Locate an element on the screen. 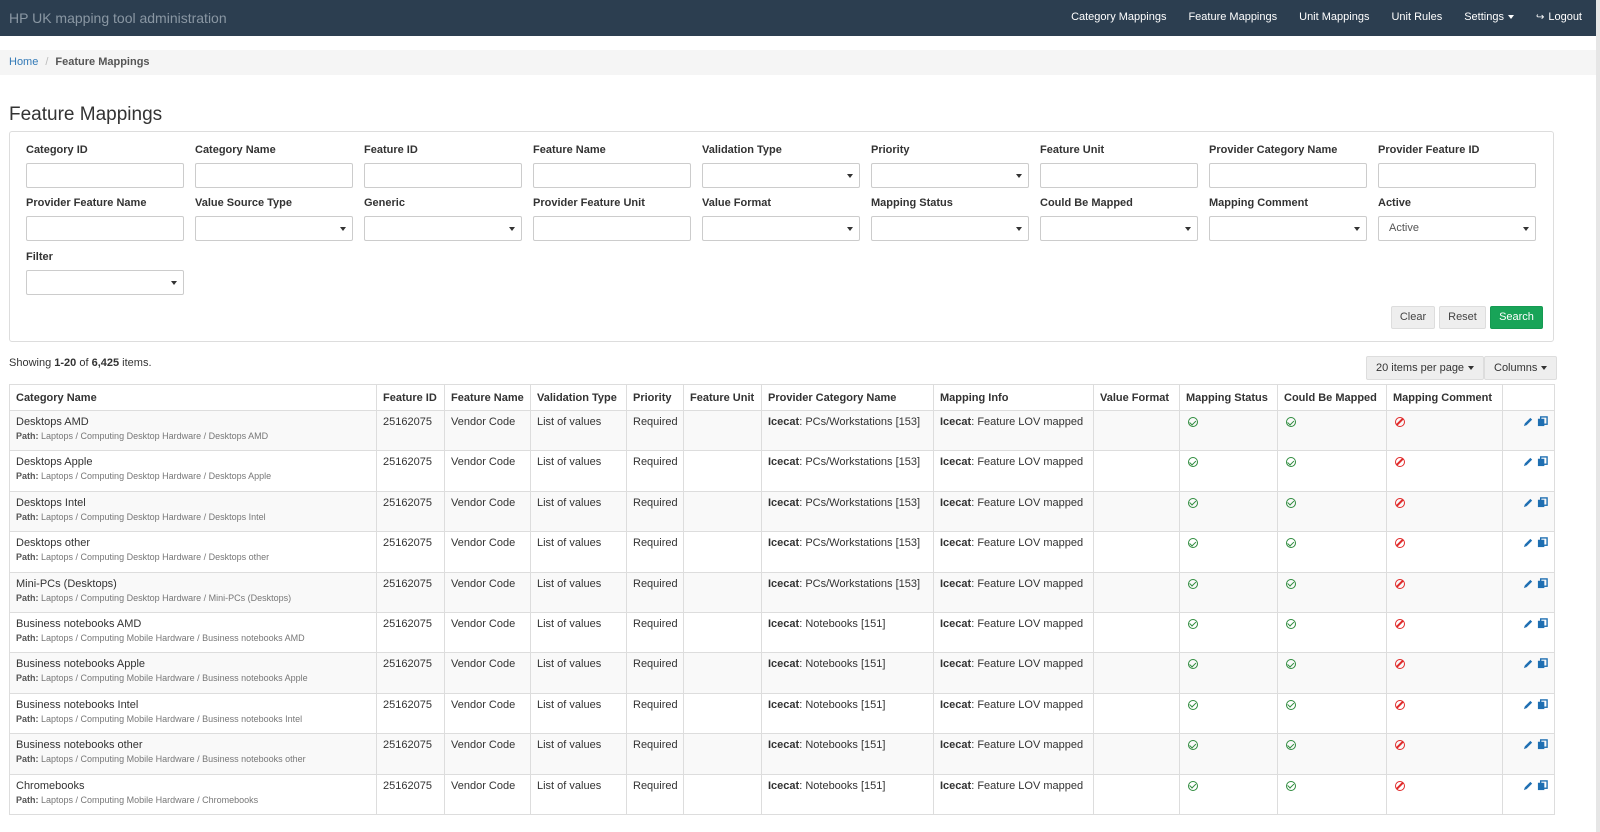 The width and height of the screenshot is (1600, 832). column-header-priority: Priority is located at coordinates (655, 397).